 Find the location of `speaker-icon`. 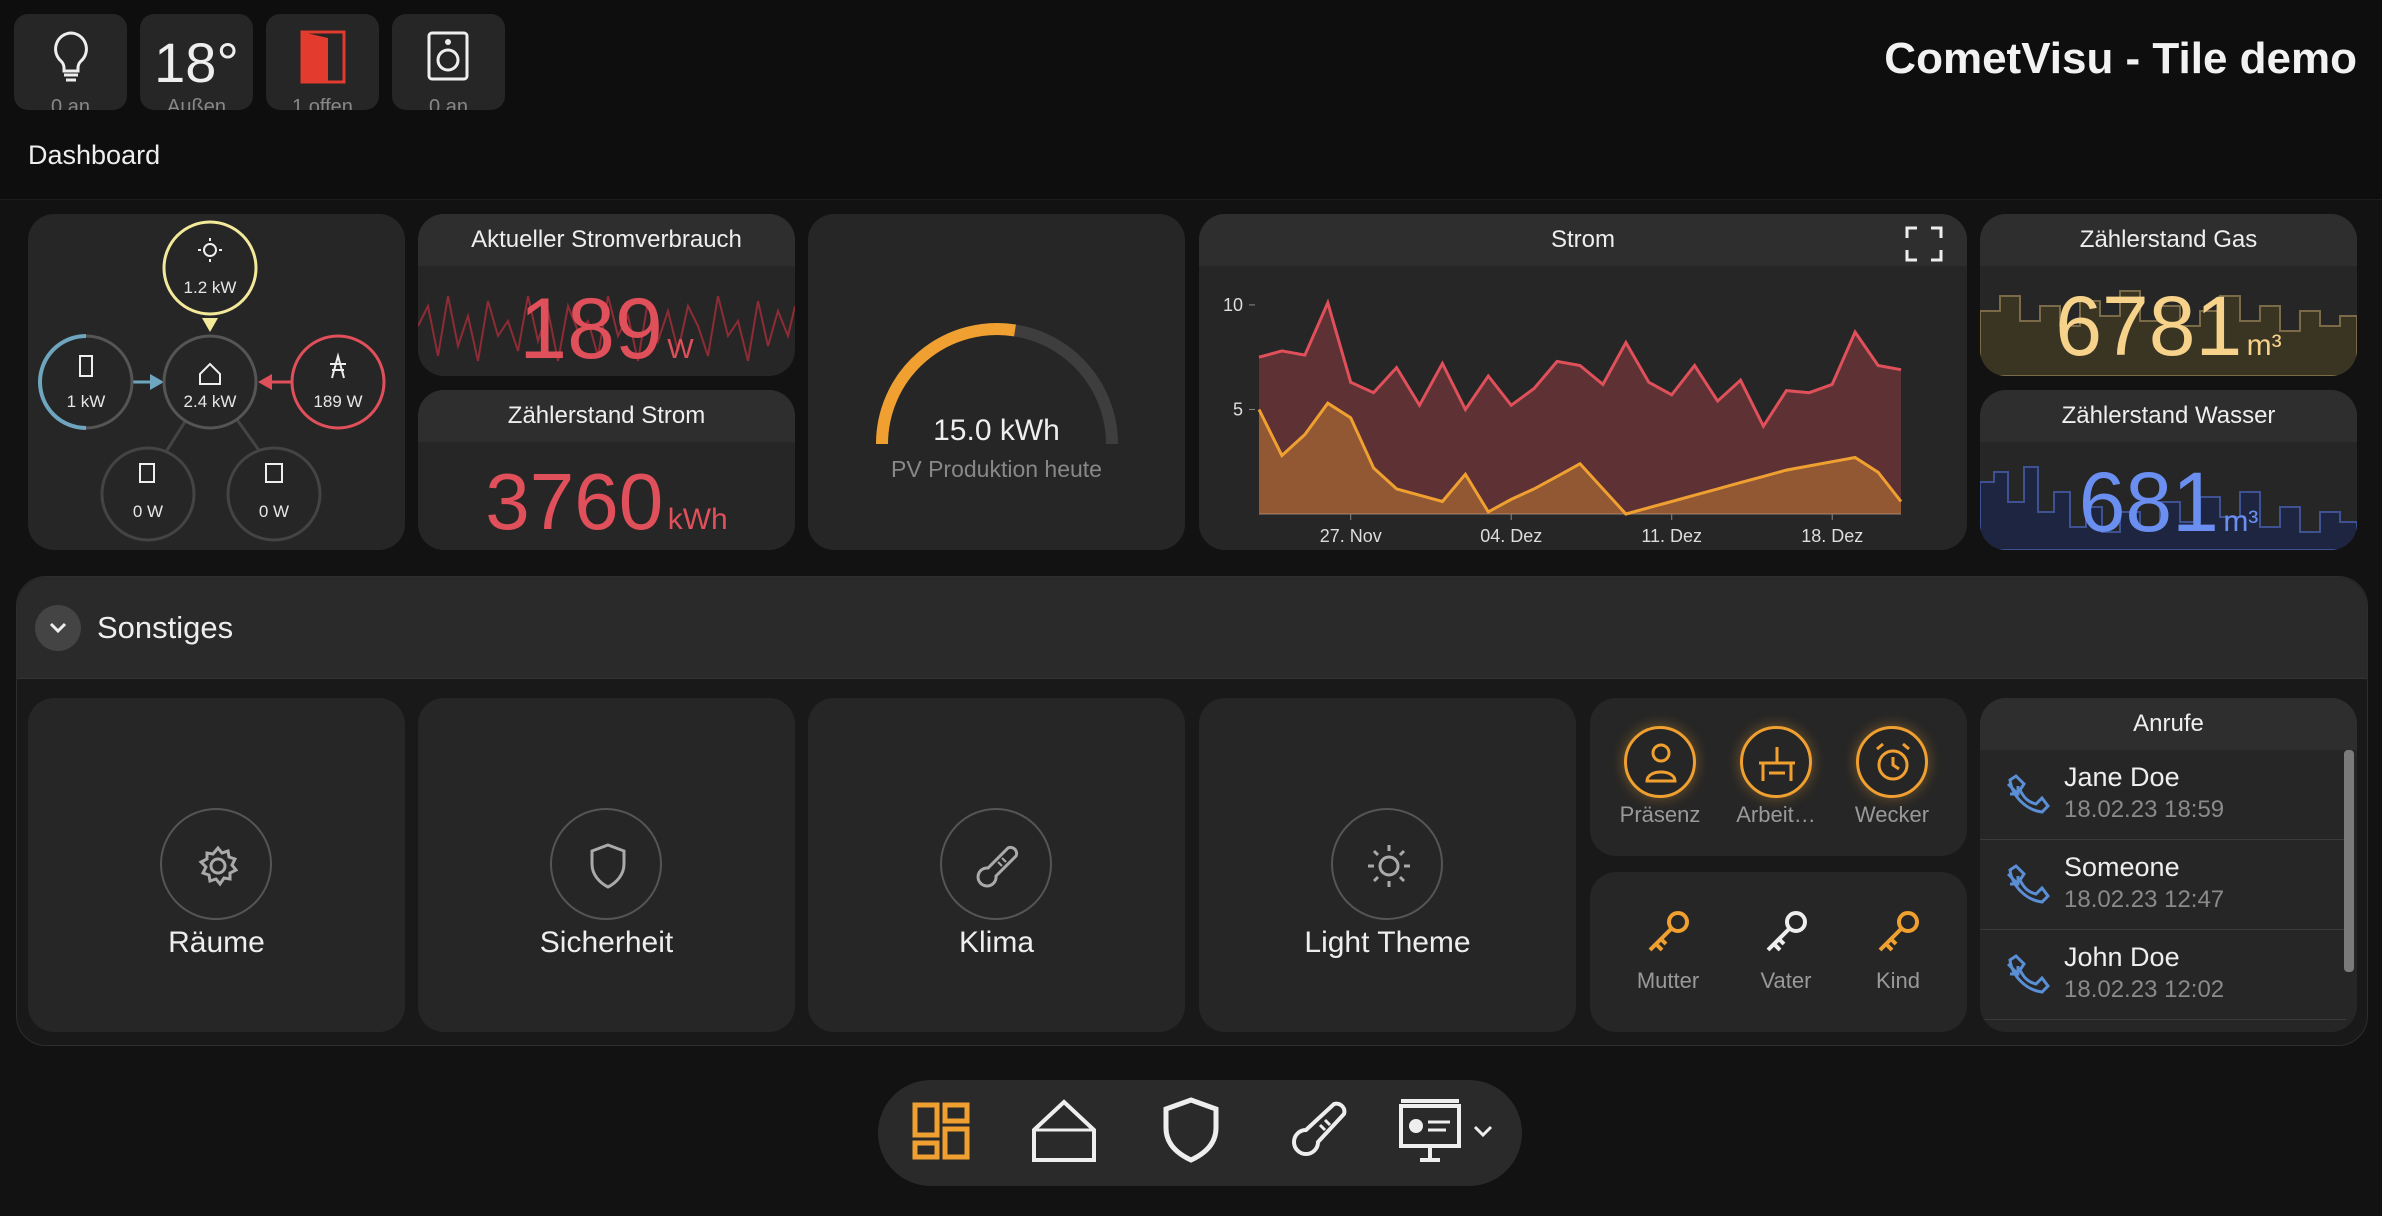

speaker-icon is located at coordinates (448, 56).